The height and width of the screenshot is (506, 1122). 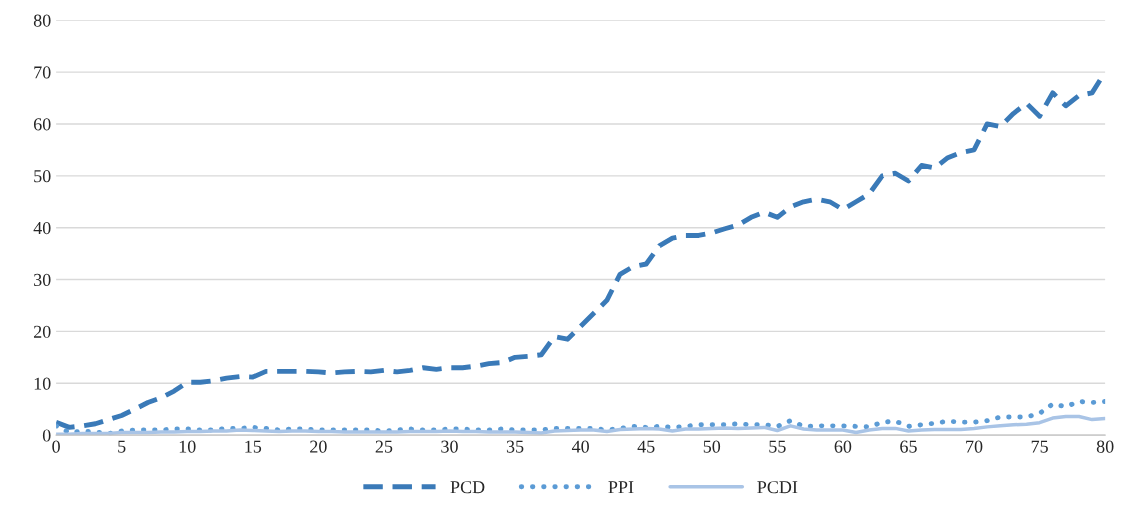 I want to click on y-tick-label: 60, so click(x=42, y=124).